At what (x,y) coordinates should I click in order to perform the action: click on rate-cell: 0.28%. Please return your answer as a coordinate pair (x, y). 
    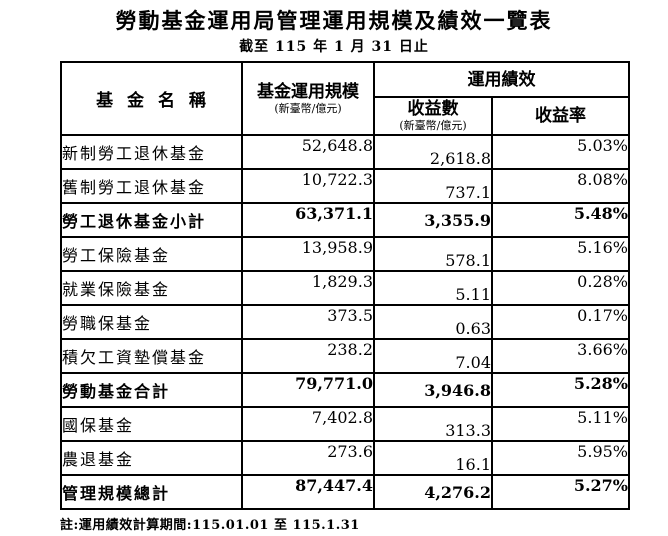
    Looking at the image, I should click on (560, 288).